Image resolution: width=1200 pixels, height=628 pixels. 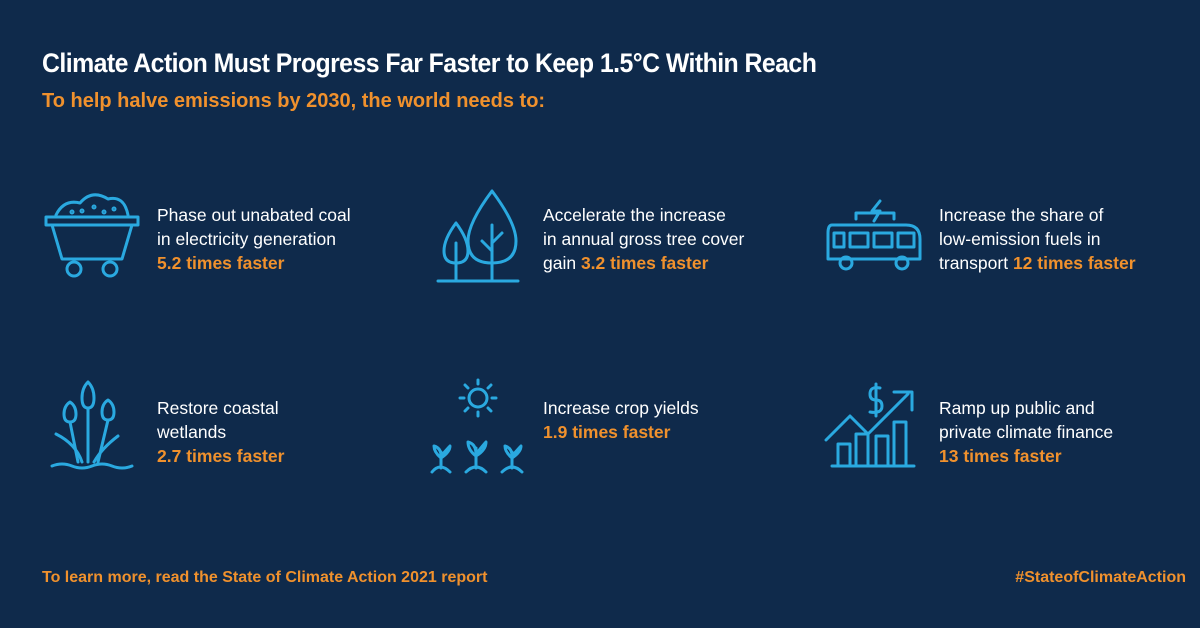 What do you see at coordinates (634, 215) in the screenshot?
I see `item-line1: Accelerate the increase` at bounding box center [634, 215].